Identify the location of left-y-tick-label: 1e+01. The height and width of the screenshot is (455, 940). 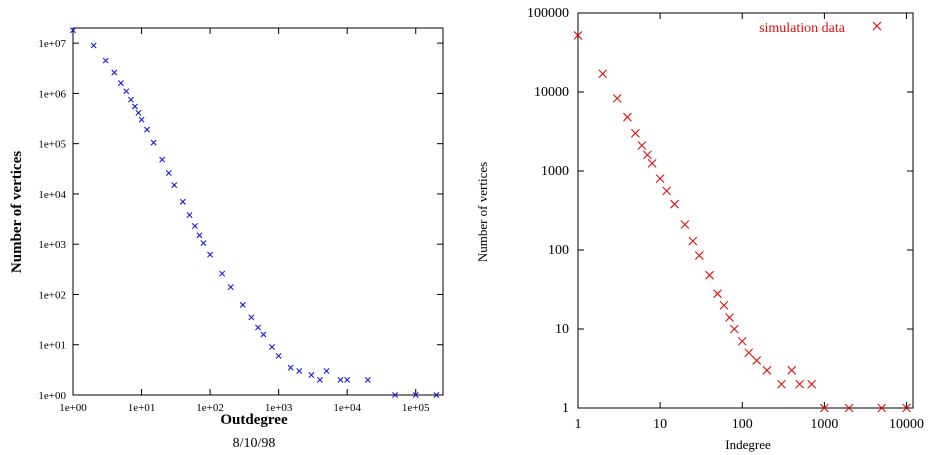
(52, 346).